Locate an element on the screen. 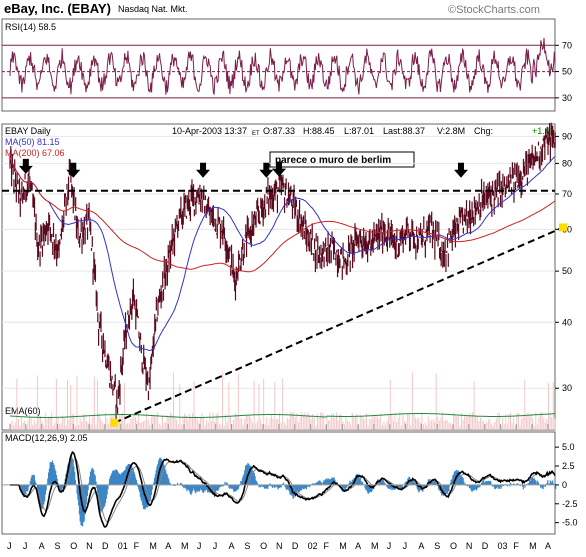 This screenshot has width=586, height=557. x-month-label: 01 is located at coordinates (123, 546).